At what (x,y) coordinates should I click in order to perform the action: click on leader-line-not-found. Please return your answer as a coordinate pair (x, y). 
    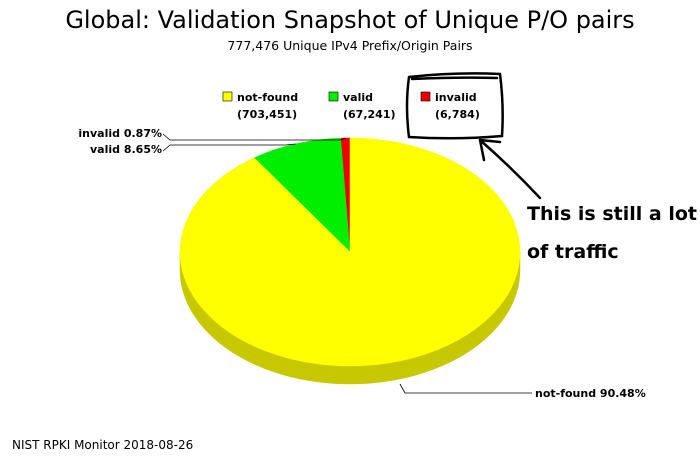
    Looking at the image, I should click on (465, 388).